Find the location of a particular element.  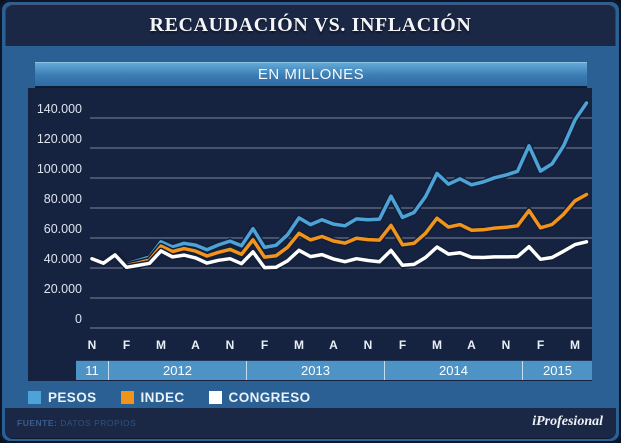

y-tick-label: 80.000 is located at coordinates (62, 199).